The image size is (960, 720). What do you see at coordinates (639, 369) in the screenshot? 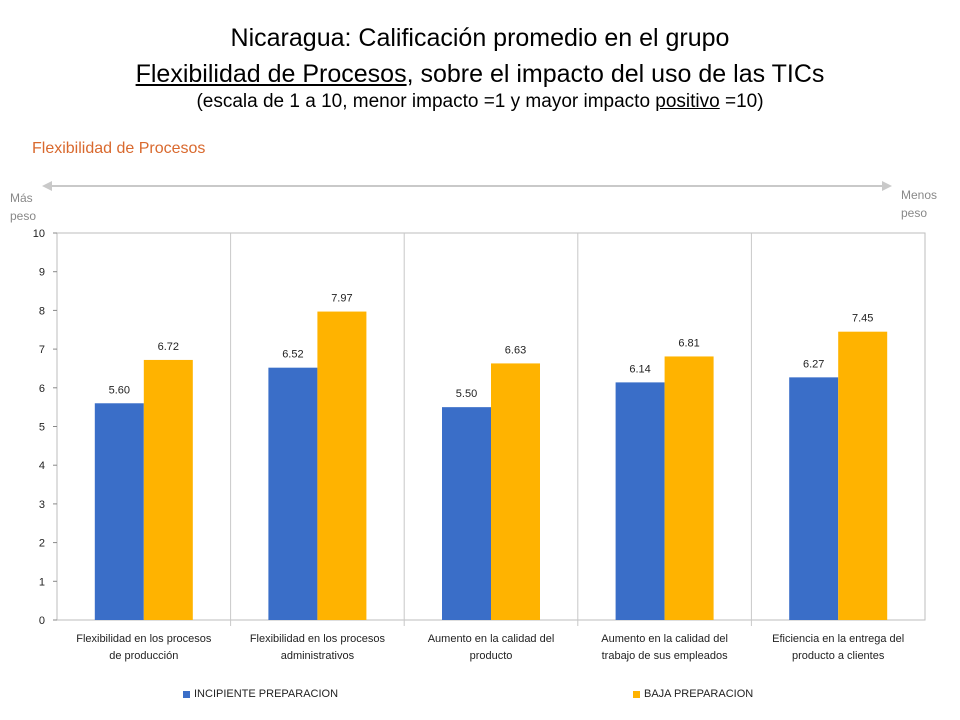
I see `bar-value-label: 6.14` at bounding box center [639, 369].